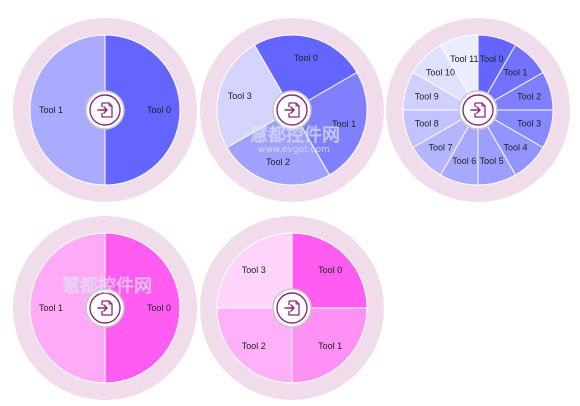  What do you see at coordinates (427, 124) in the screenshot?
I see `radial-menu-item-label: Tool 8` at bounding box center [427, 124].